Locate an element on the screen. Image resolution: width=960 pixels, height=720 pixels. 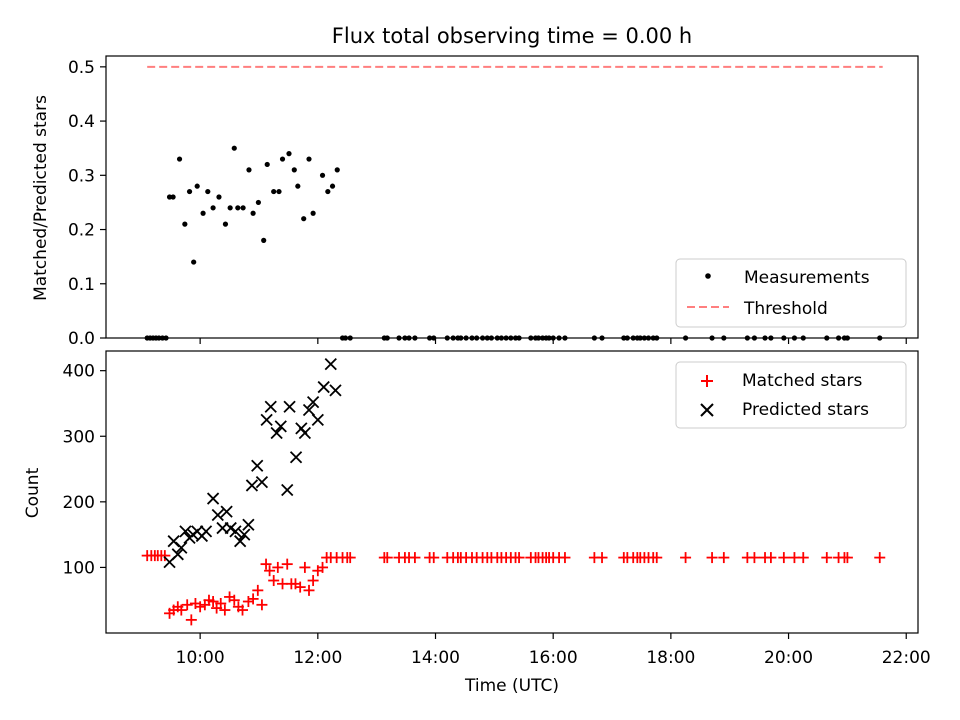
bottom-legend: Matched stars Predicted stars is located at coordinates (791, 395).